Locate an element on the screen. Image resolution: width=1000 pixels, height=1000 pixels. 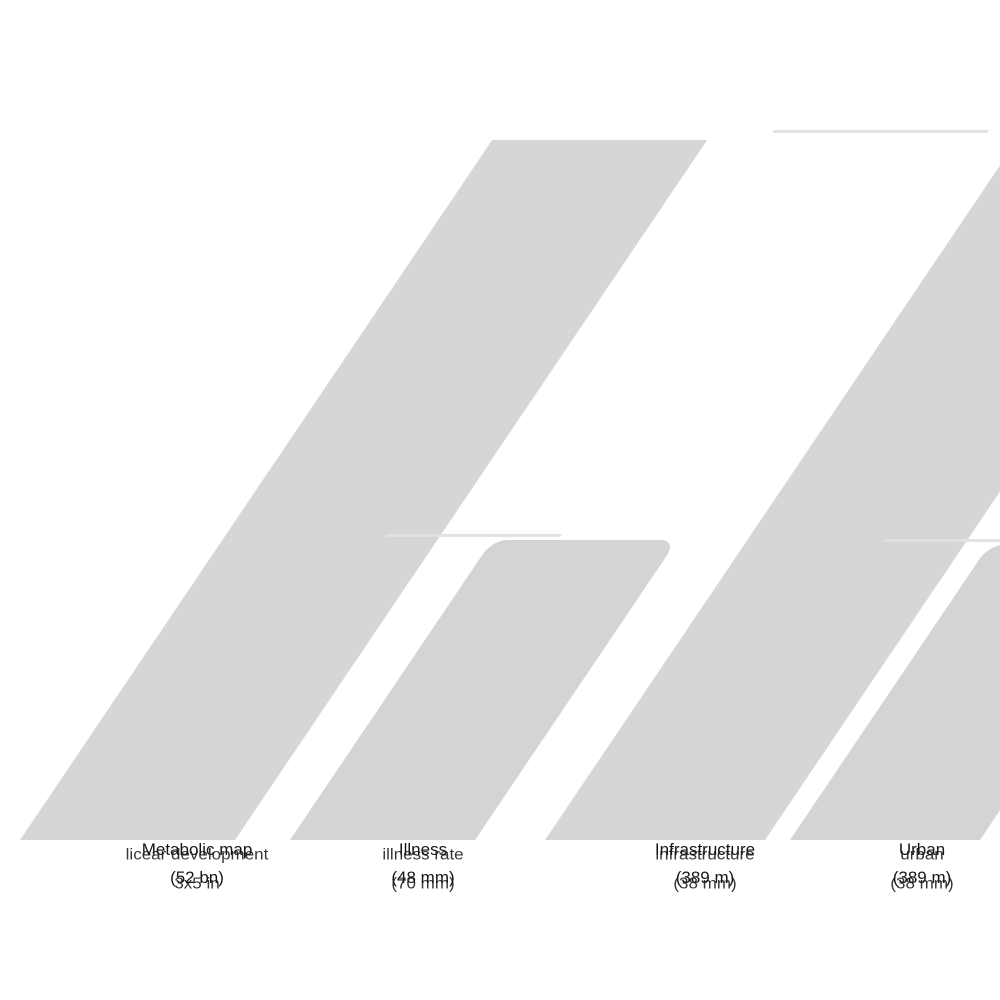
x-tick-label-1-line1-ghost: licear development is located at coordinates (197, 854).